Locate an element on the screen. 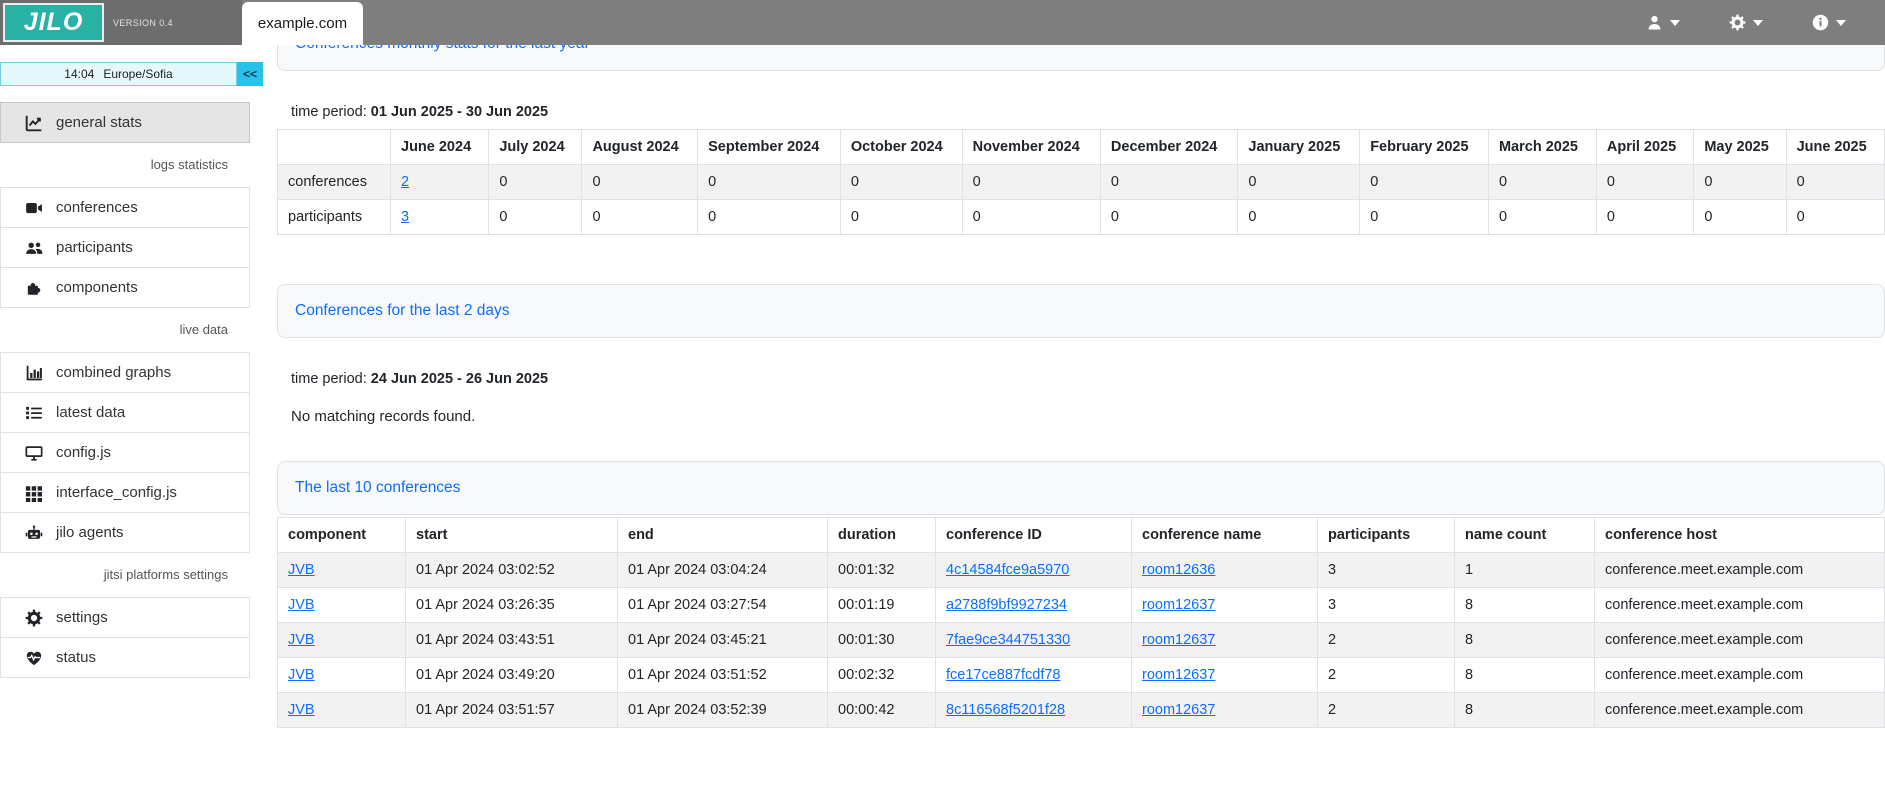  cell-link: 8c116568f5201f28 is located at coordinates (1006, 710).